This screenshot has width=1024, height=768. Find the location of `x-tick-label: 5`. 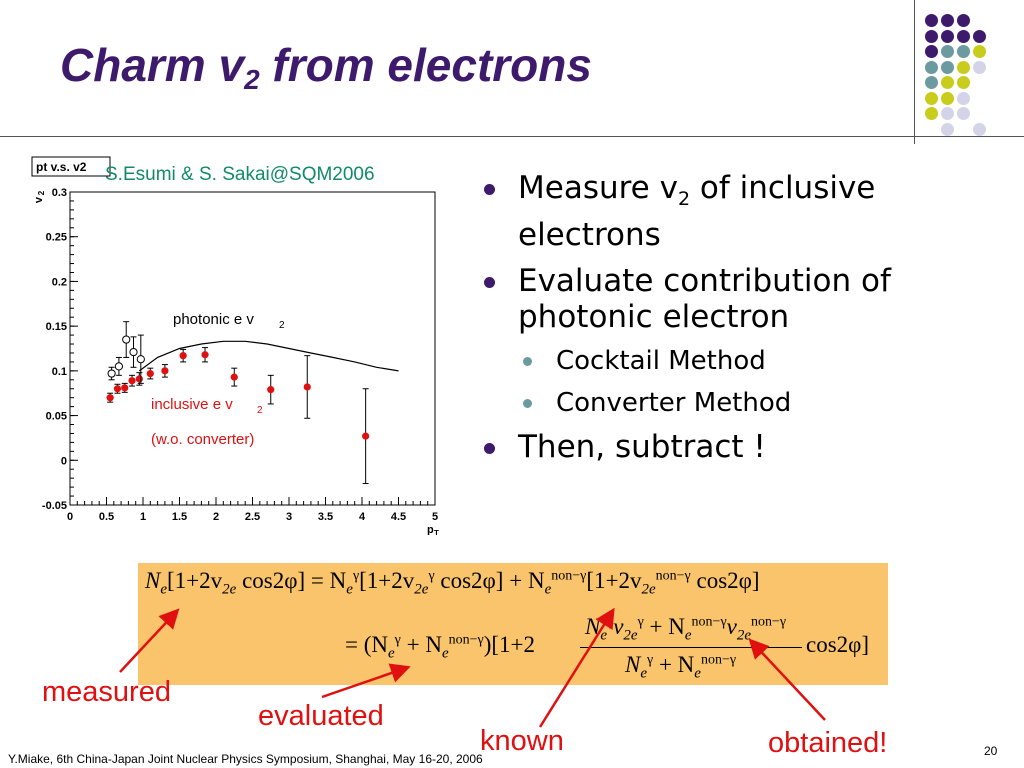

x-tick-label: 5 is located at coordinates (435, 517).